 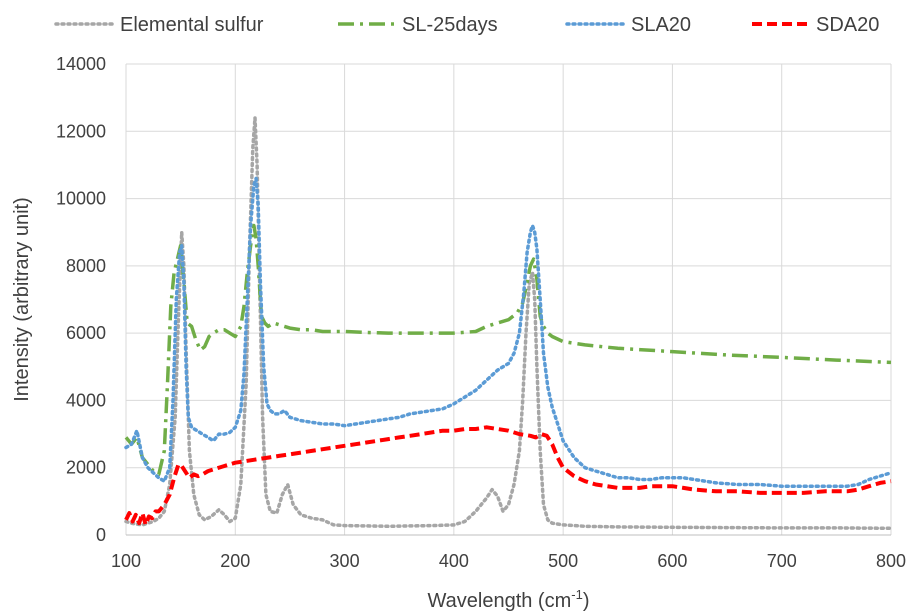 What do you see at coordinates (86, 400) in the screenshot?
I see `y-tick-label: 4000` at bounding box center [86, 400].